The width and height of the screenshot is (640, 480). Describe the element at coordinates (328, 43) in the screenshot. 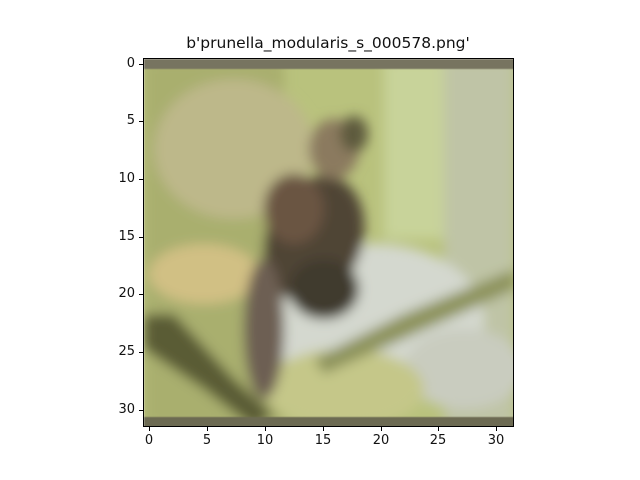

I see `plot-title: b'prunella_modularis_s_000578.png'` at that location.